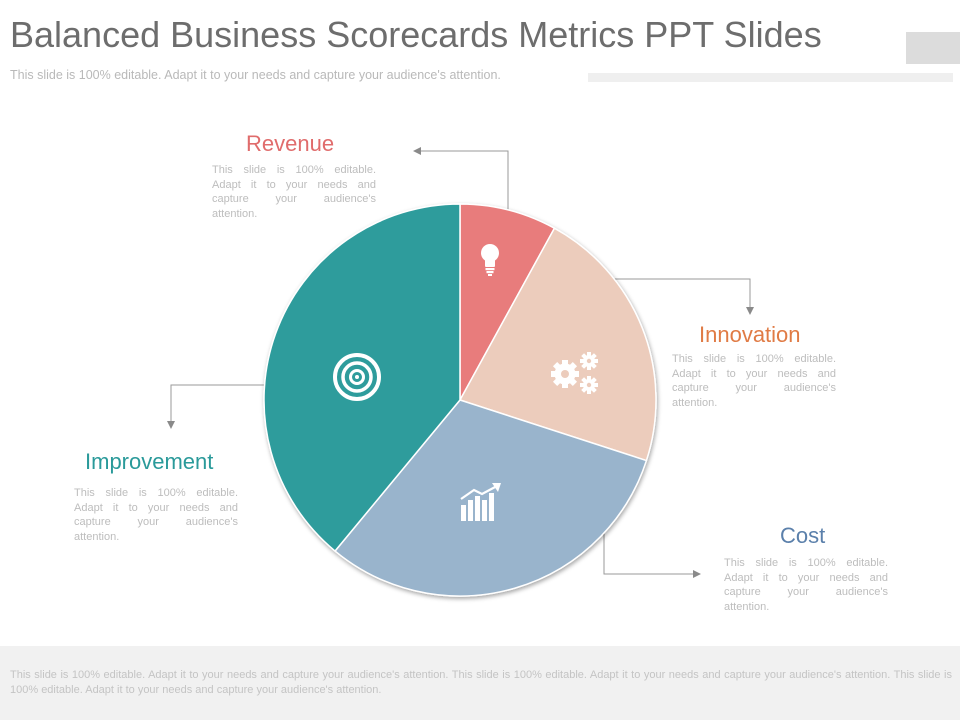 The height and width of the screenshot is (720, 960). Describe the element at coordinates (357, 377) in the screenshot. I see `target-icon` at that location.